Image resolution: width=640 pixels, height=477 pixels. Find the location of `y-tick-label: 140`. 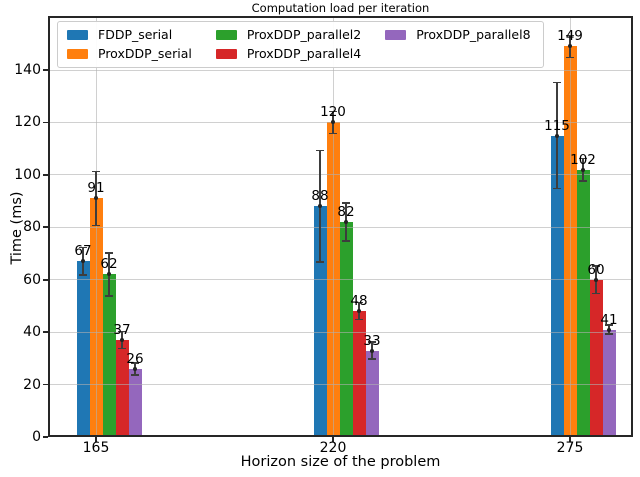

y-tick-label: 140 is located at coordinates (27, 70).